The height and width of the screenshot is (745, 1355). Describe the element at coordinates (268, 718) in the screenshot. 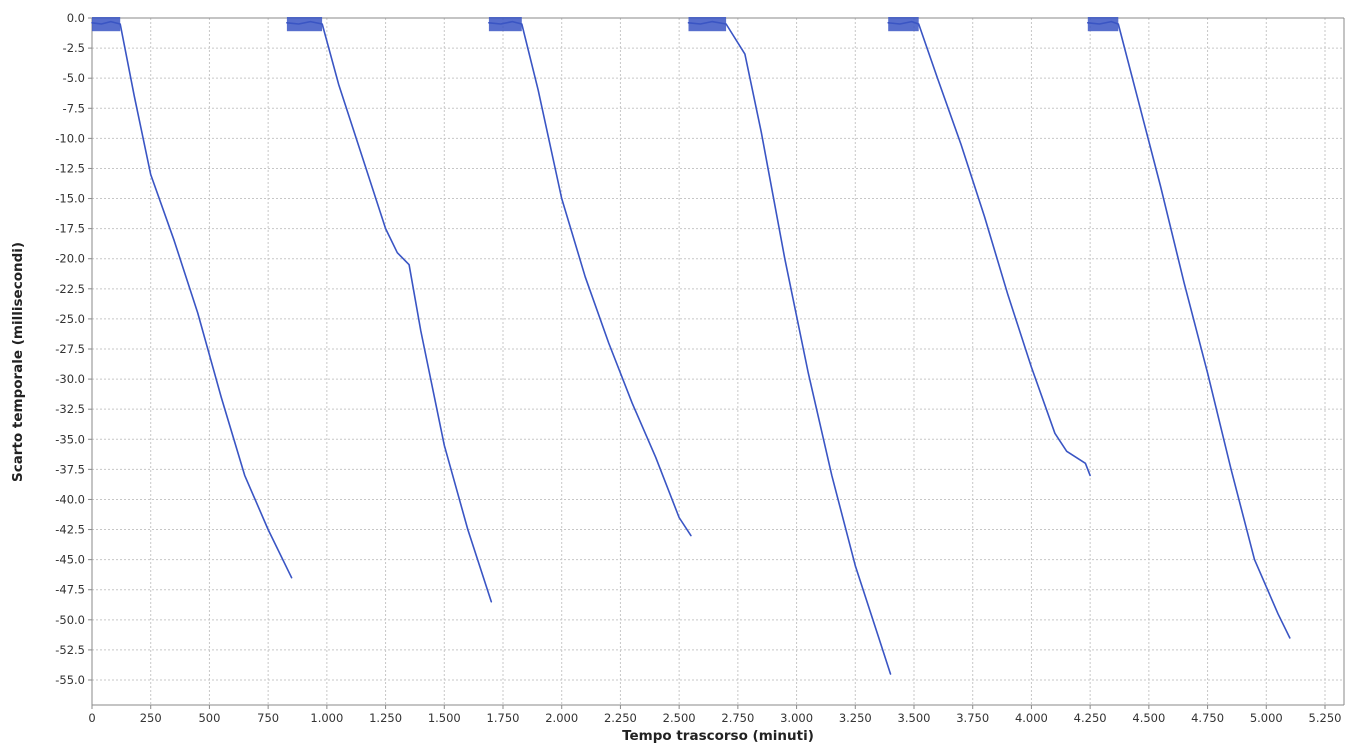

I see `x-tick-label: 750` at that location.